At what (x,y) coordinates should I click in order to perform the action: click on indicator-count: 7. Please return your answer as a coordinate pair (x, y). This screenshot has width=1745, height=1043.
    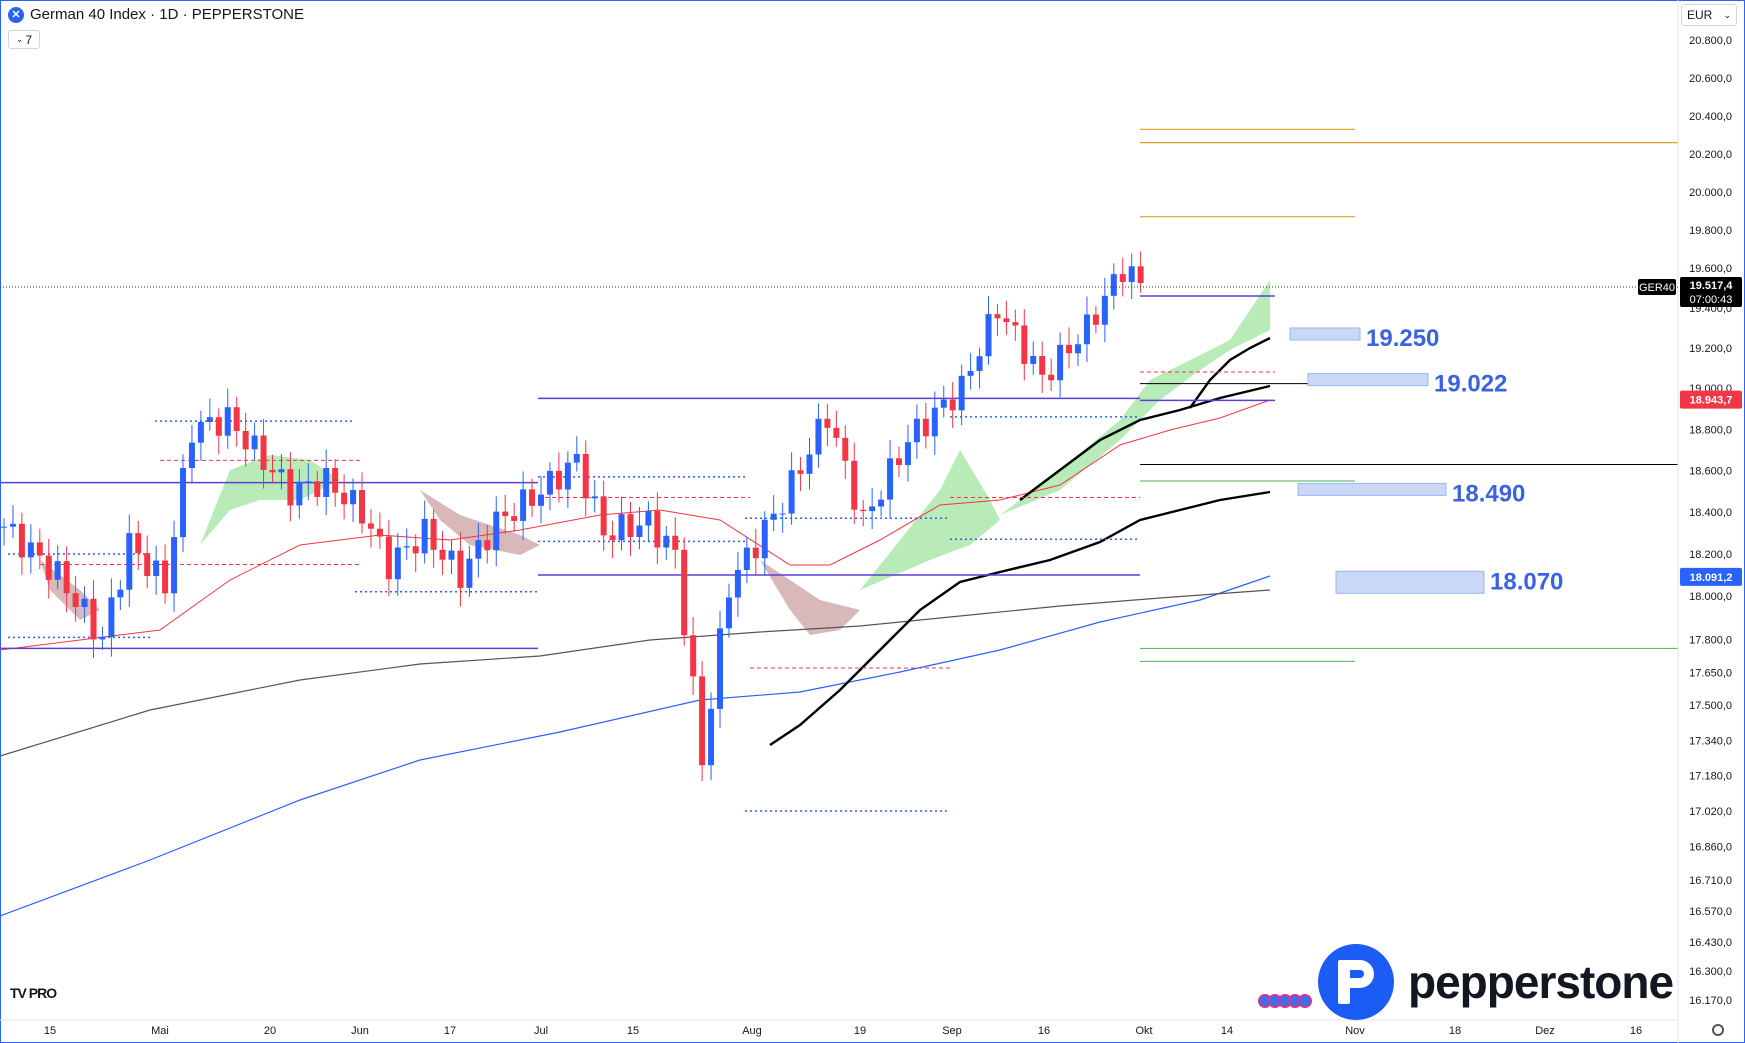
    Looking at the image, I should click on (29, 39).